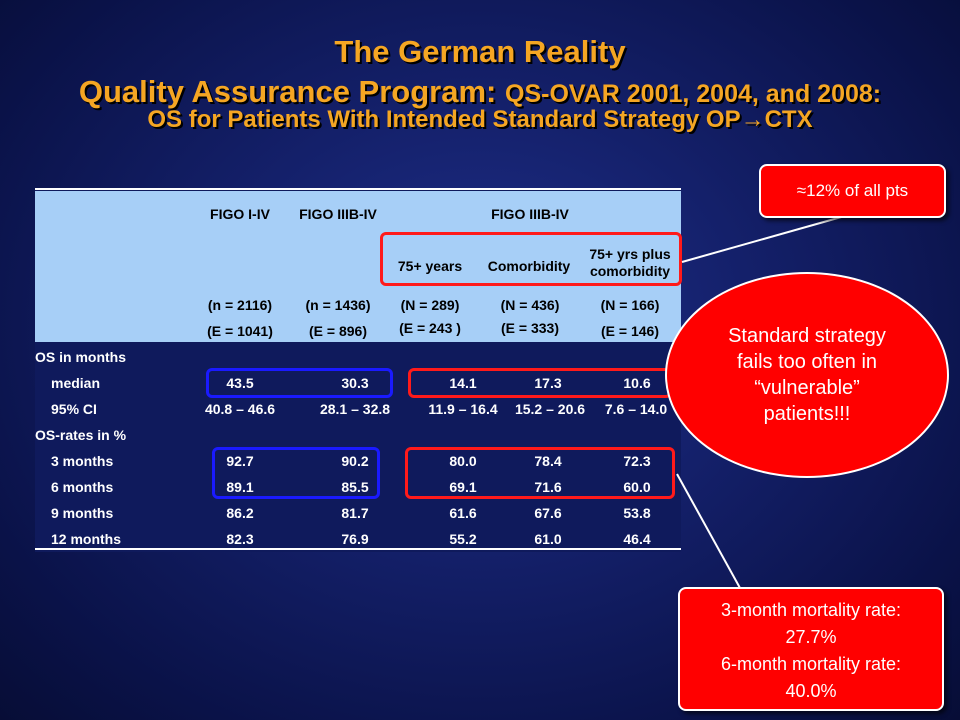  What do you see at coordinates (240, 513) in the screenshot?
I see `table-cell: 86.2` at bounding box center [240, 513].